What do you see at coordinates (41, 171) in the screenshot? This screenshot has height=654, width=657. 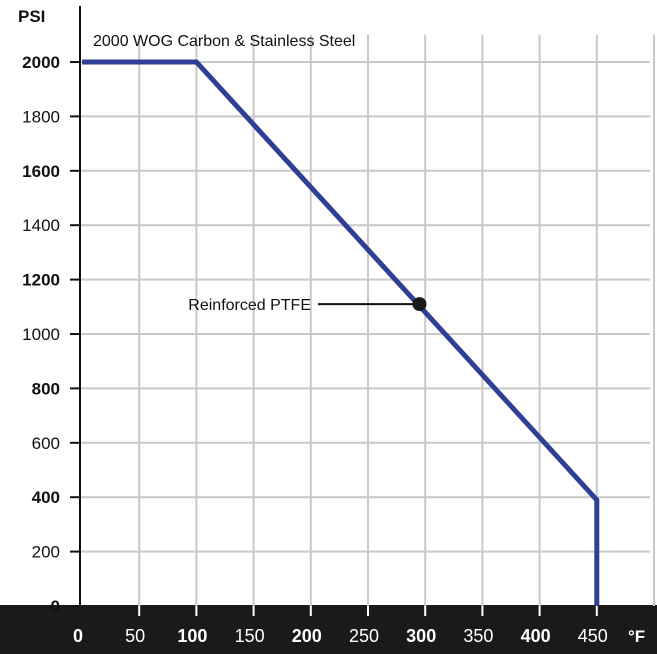 I see `y-tick-label: 1600` at bounding box center [41, 171].